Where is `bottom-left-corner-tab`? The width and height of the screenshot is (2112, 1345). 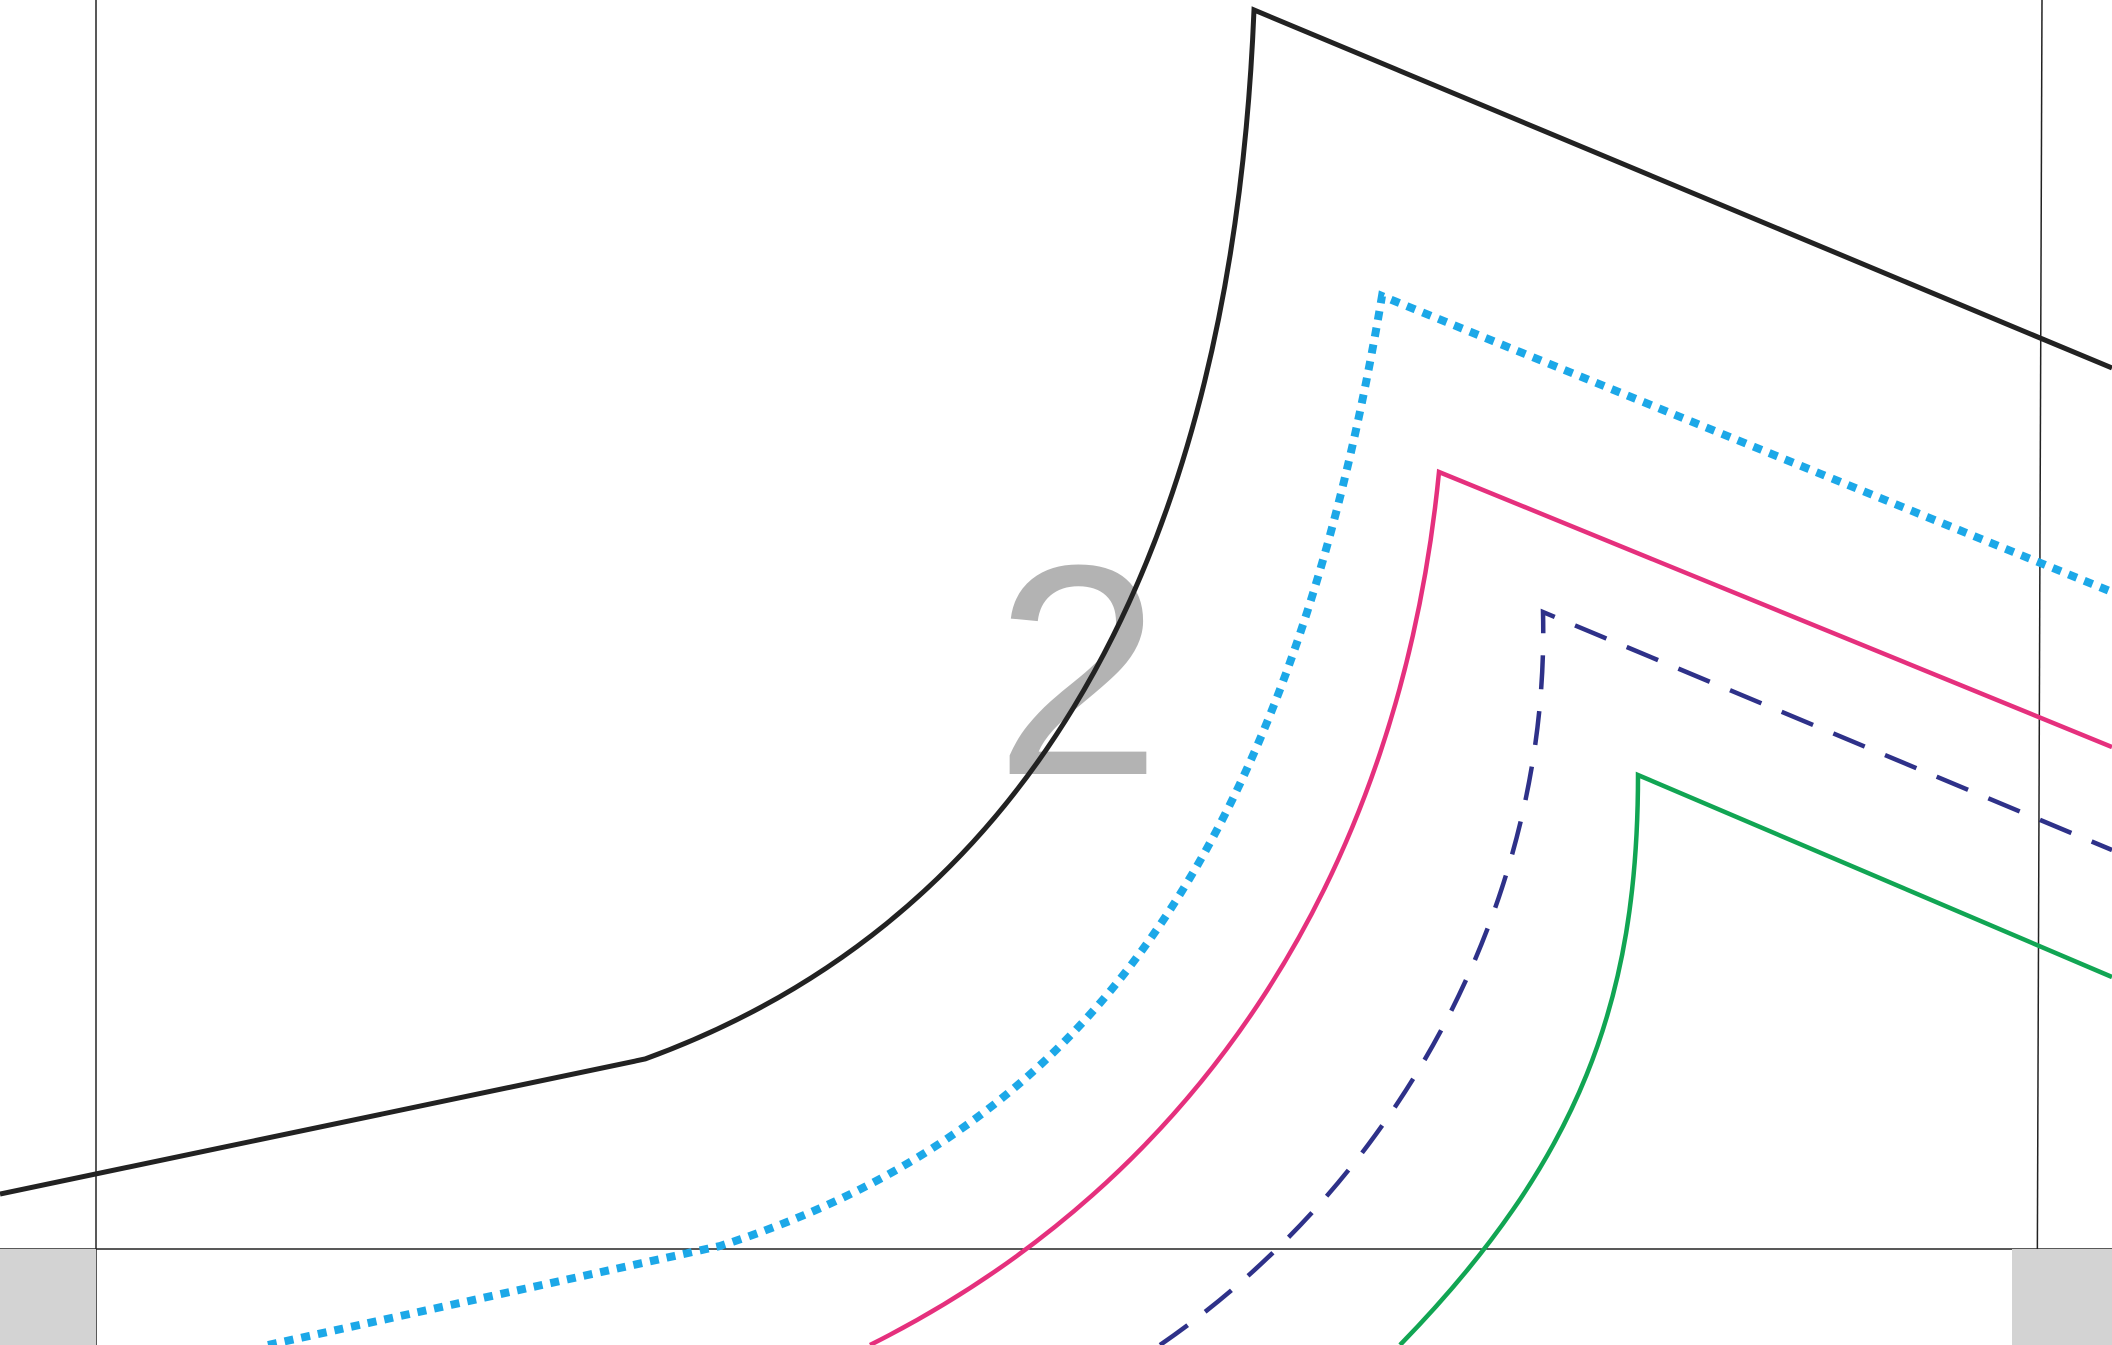 bottom-left-corner-tab is located at coordinates (48, 1297).